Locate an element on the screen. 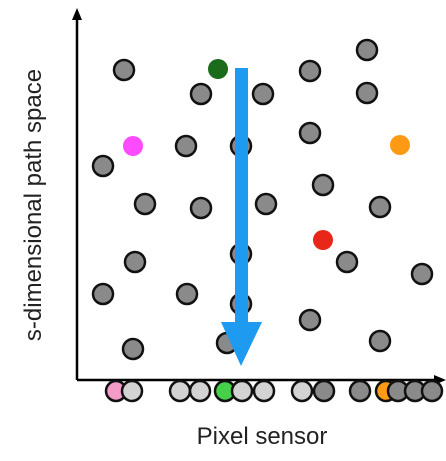 This screenshot has height=461, width=446. pixel-sensor-row is located at coordinates (274, 391).